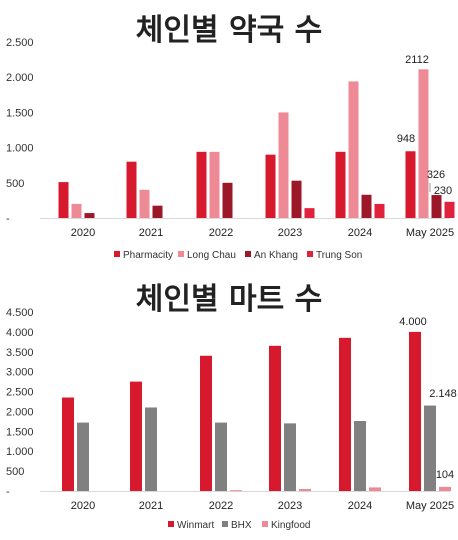  What do you see at coordinates (283, 165) in the screenshot?
I see `bar-long-chau-2023` at bounding box center [283, 165].